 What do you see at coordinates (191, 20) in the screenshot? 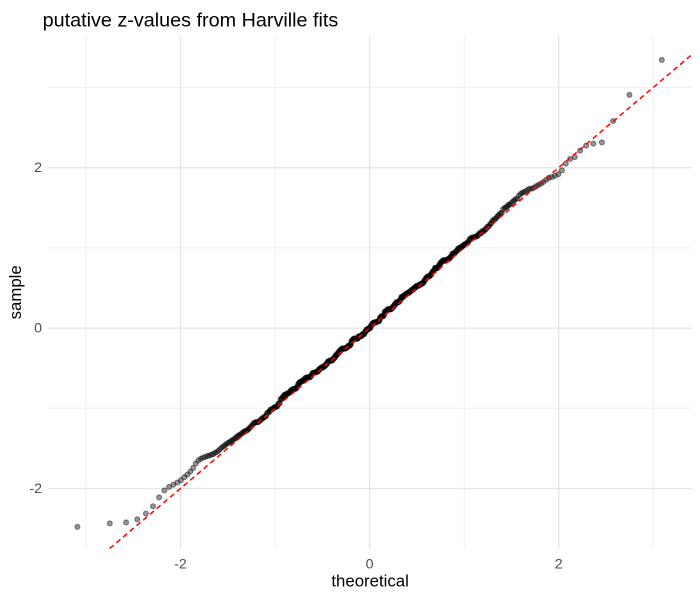
I see `svg-text:putative z-values from Harvill: putative z-values from Harville fits` at bounding box center [191, 20].